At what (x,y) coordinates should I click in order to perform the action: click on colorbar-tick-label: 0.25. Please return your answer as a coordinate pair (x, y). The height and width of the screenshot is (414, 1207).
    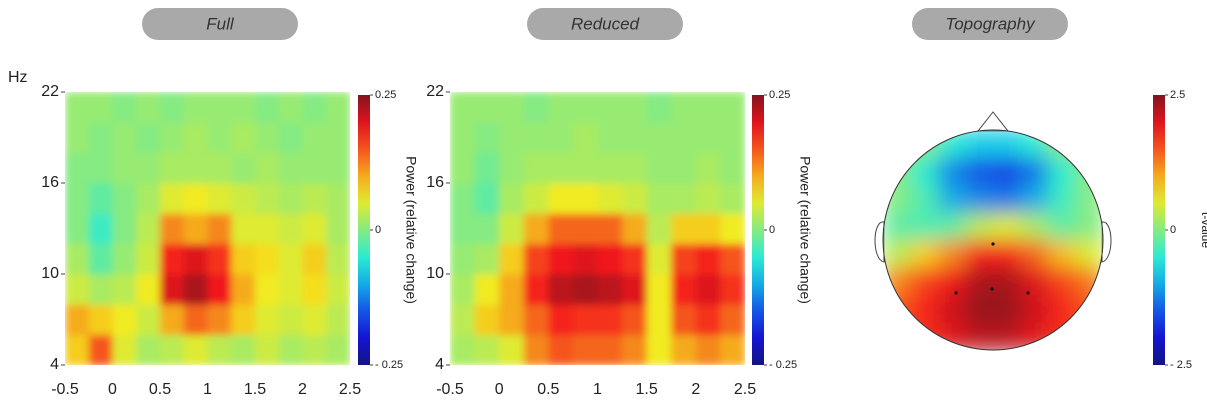
    Looking at the image, I should click on (779, 95).